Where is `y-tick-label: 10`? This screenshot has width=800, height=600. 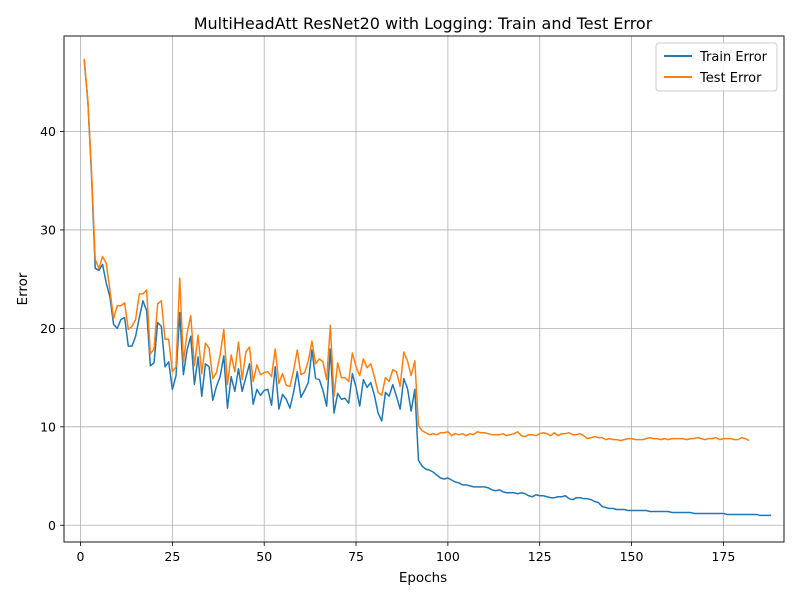
y-tick-label: 10 is located at coordinates (48, 426).